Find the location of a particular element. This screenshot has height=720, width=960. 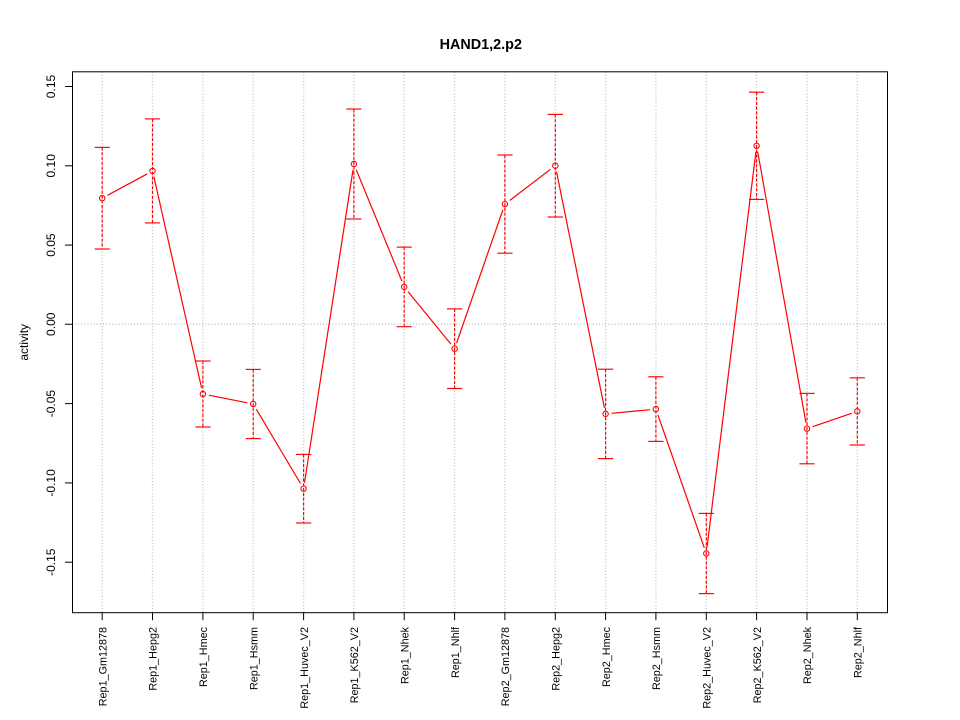

svg-text: Rep2_Gm12878 is located at coordinates (506, 666).